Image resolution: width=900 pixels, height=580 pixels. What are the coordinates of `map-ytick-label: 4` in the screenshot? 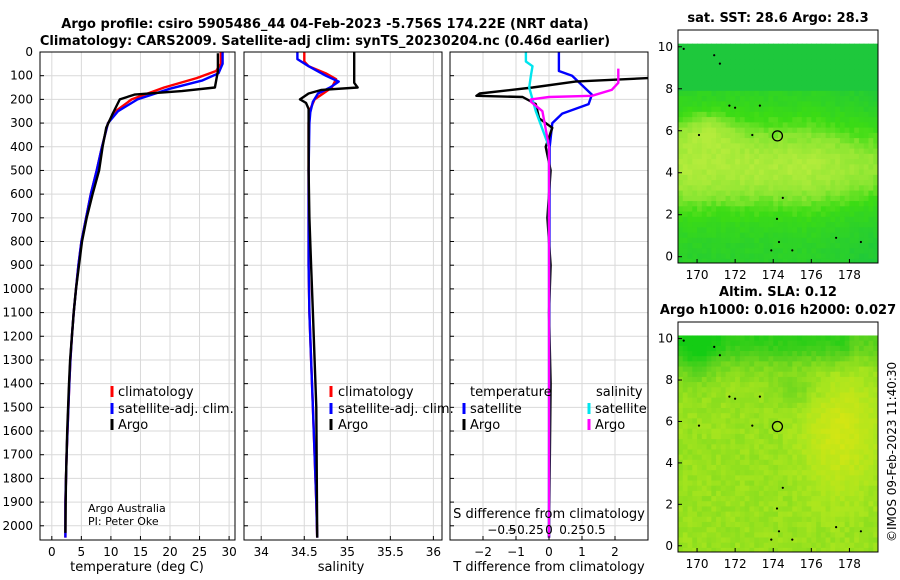 It's located at (669, 463).